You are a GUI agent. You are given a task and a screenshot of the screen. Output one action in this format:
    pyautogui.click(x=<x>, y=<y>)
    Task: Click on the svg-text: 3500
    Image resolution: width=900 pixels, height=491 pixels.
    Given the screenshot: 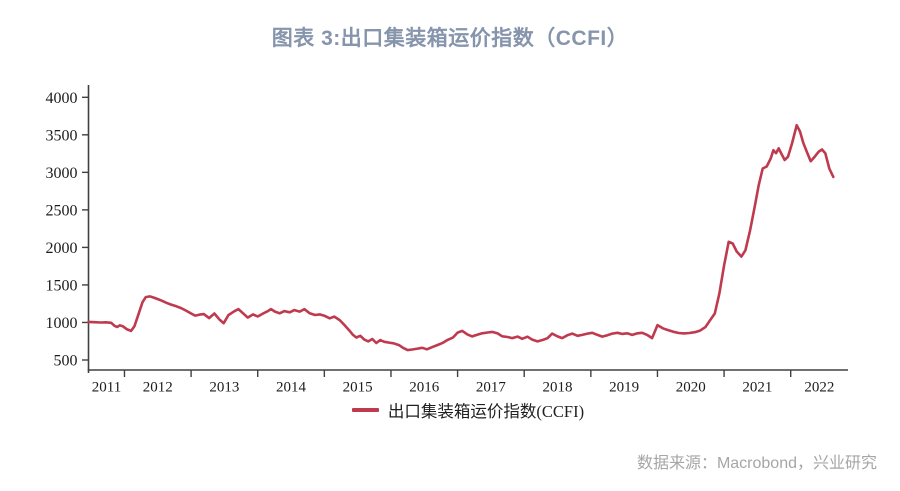 What is the action you would take?
    pyautogui.click(x=62, y=135)
    